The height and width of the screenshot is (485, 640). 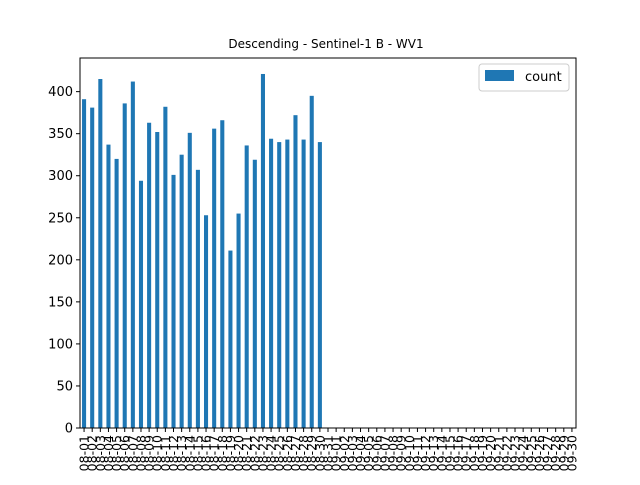 I want to click on x-tick-label: 09-07, so click(x=384, y=453).